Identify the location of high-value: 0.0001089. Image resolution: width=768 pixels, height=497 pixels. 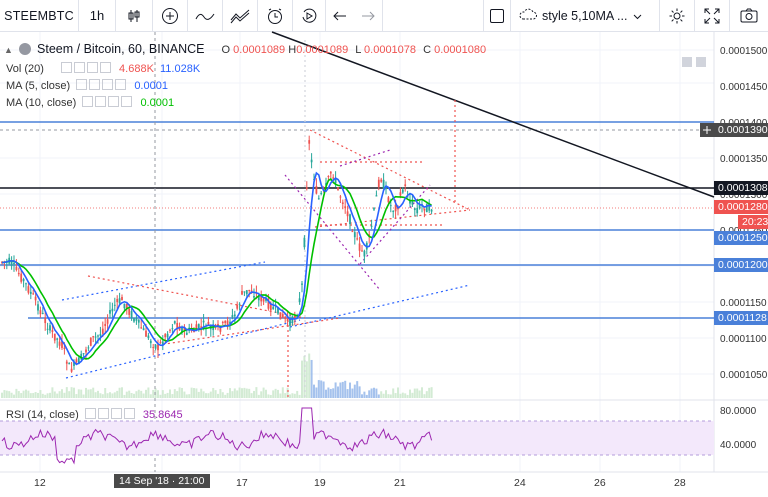
(322, 50).